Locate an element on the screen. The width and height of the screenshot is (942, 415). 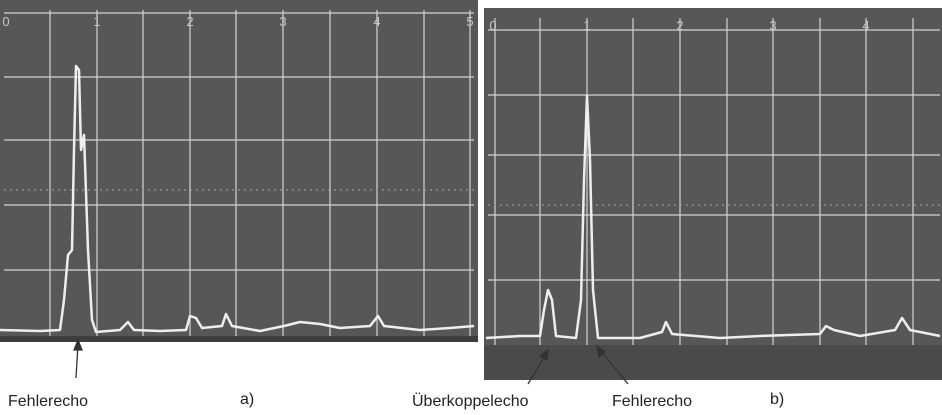
caption: b) is located at coordinates (777, 399).